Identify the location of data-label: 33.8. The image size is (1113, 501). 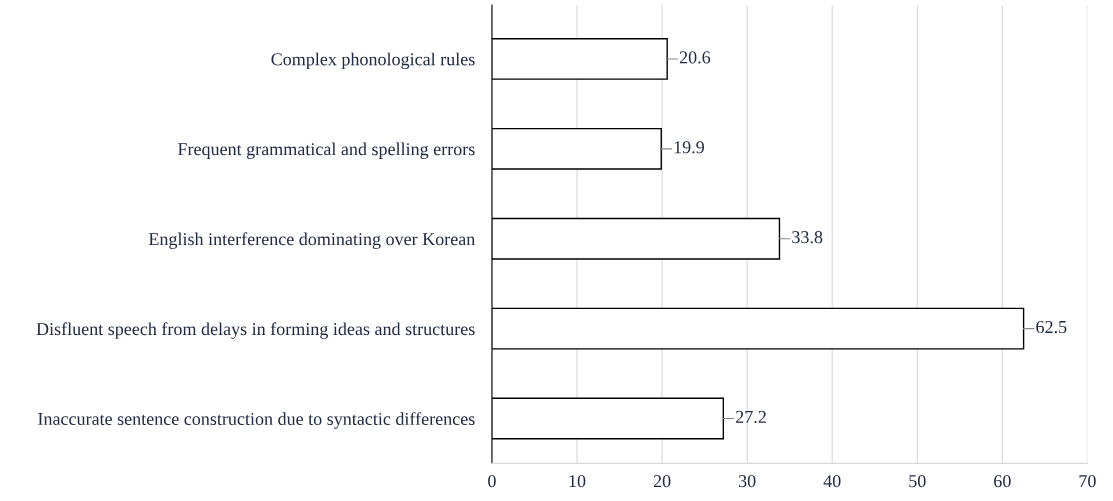
(807, 237).